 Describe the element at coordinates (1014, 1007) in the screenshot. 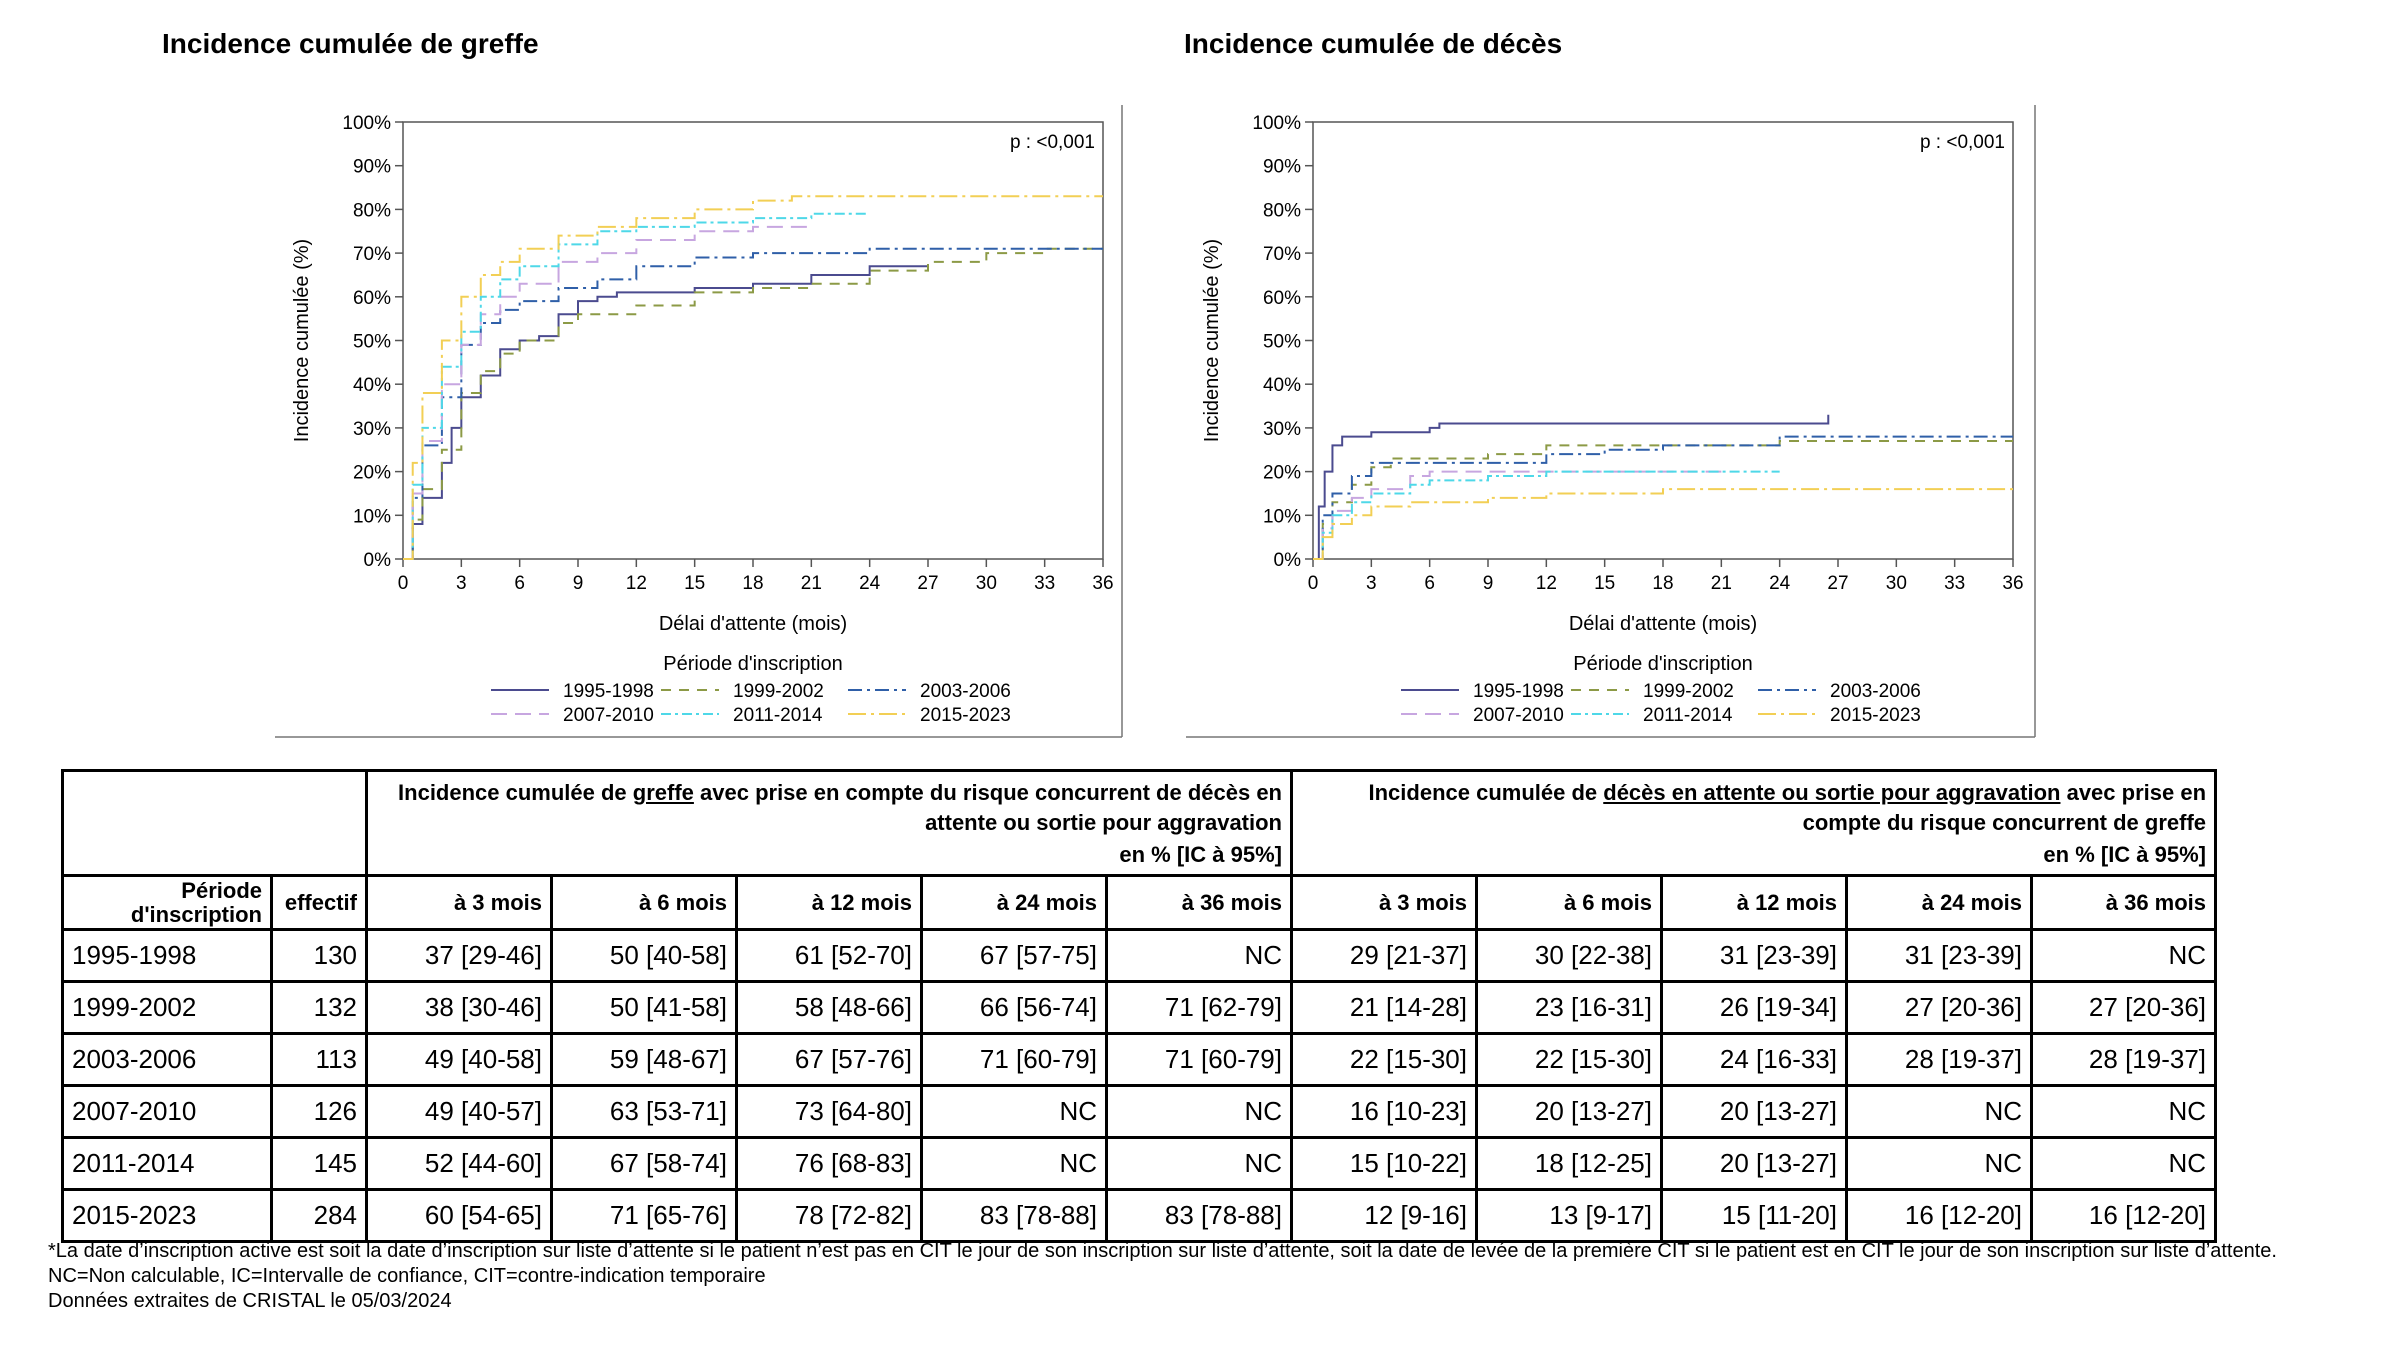

I see `cell-greffe: 66 [56-74]` at that location.